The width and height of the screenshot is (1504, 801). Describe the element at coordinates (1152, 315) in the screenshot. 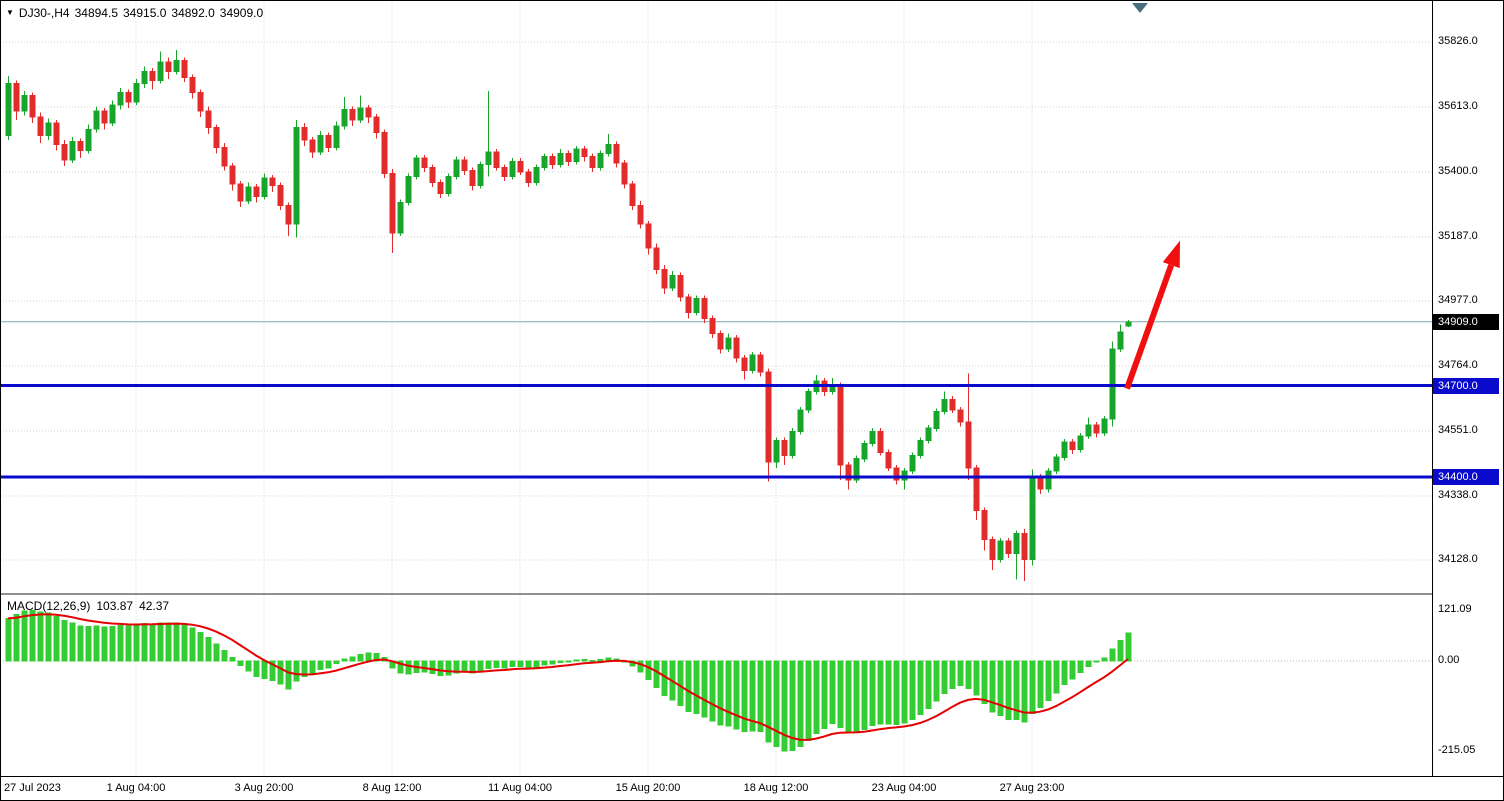

I see `trend-arrow-annotation` at that location.